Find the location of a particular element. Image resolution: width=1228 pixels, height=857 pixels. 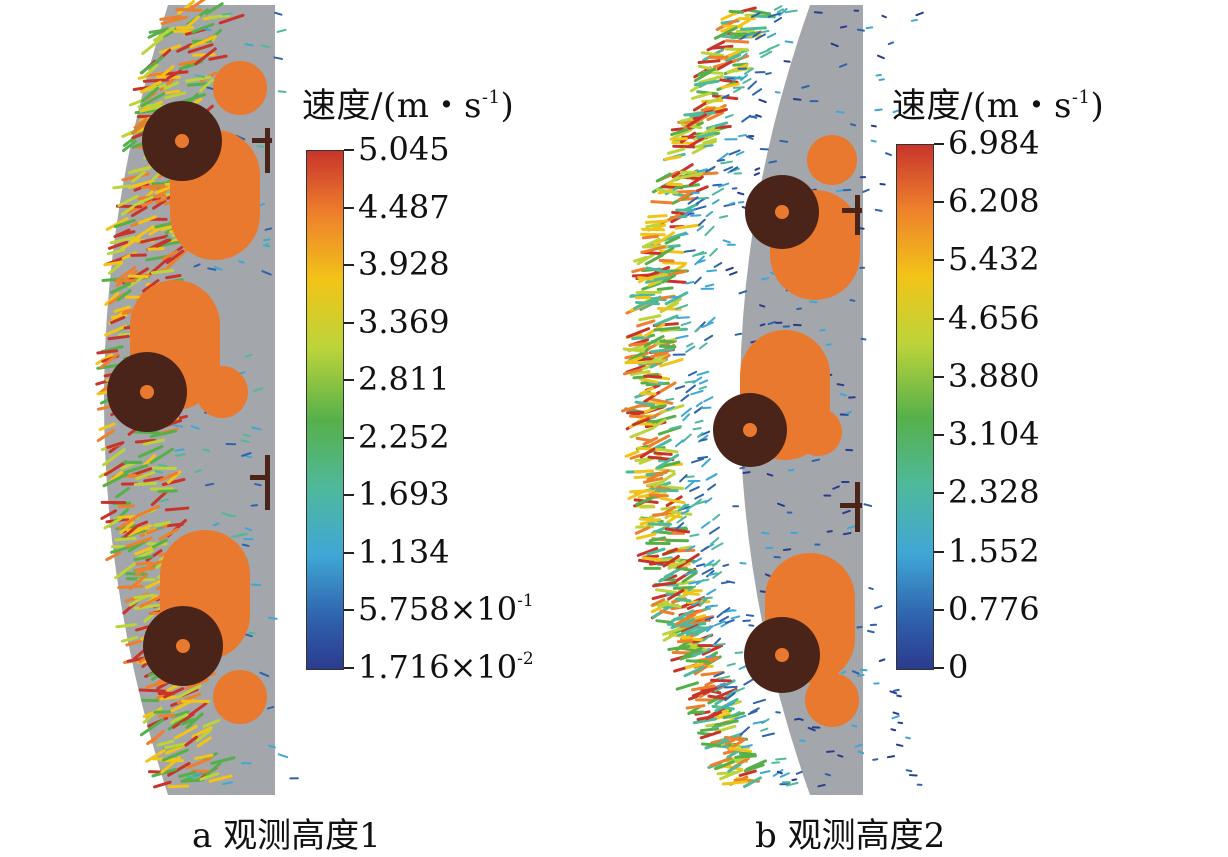

colorbar-tick-label: 5.758×10-1 is located at coordinates (446, 609).